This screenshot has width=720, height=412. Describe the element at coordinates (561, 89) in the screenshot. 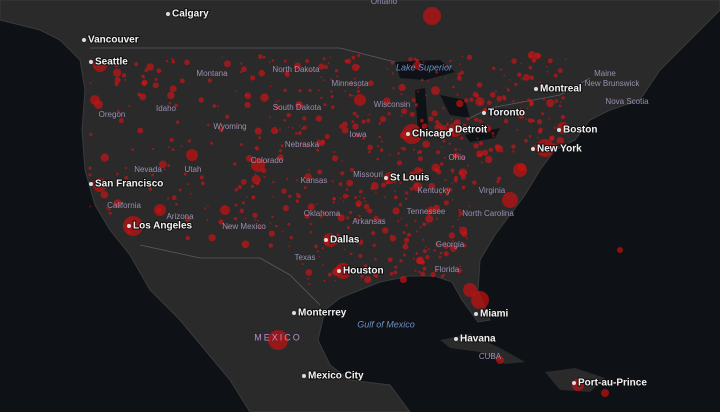

I see `city-label: Montreal` at that location.